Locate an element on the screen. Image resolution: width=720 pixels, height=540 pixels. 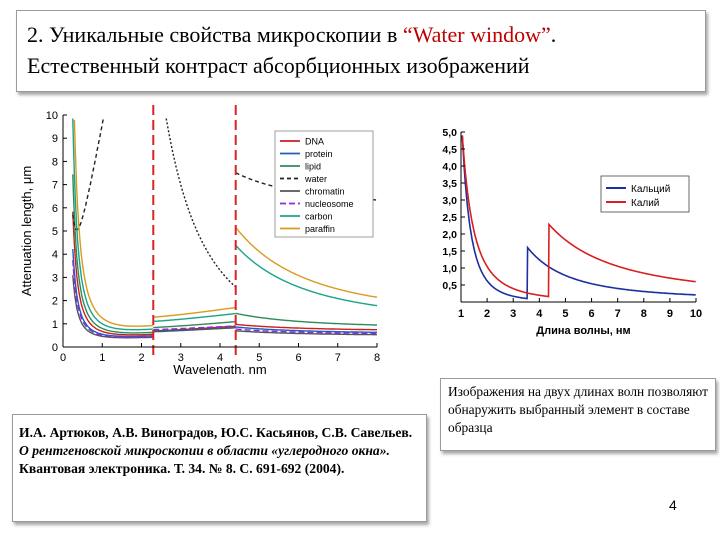
legend-label: paraffin is located at coordinates (320, 229).